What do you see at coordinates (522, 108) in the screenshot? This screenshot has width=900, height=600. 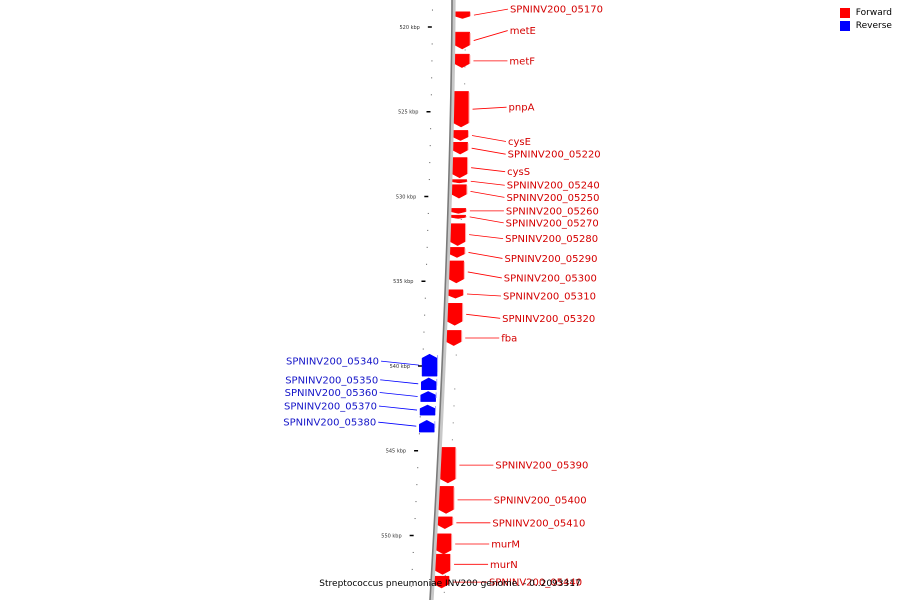 I see `gene-label: pnpA` at bounding box center [522, 108].